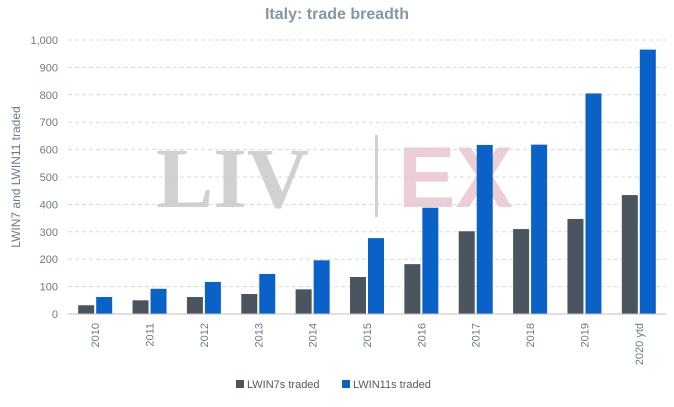  Describe the element at coordinates (337, 14) in the screenshot. I see `chart-title: Italy: trade breadth` at that location.